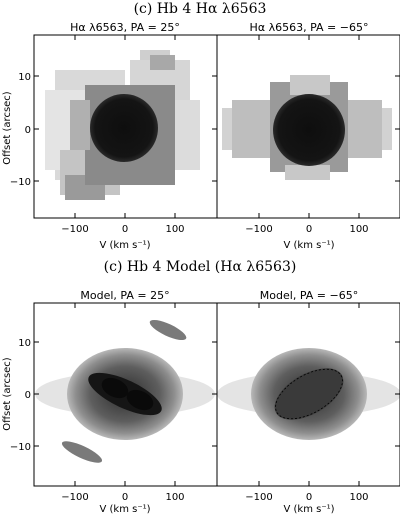 The height and width of the screenshot is (514, 400). What do you see at coordinates (124, 295) in the screenshot?
I see `panel-label-bottom-left: Model, PA = 25°` at bounding box center [124, 295].